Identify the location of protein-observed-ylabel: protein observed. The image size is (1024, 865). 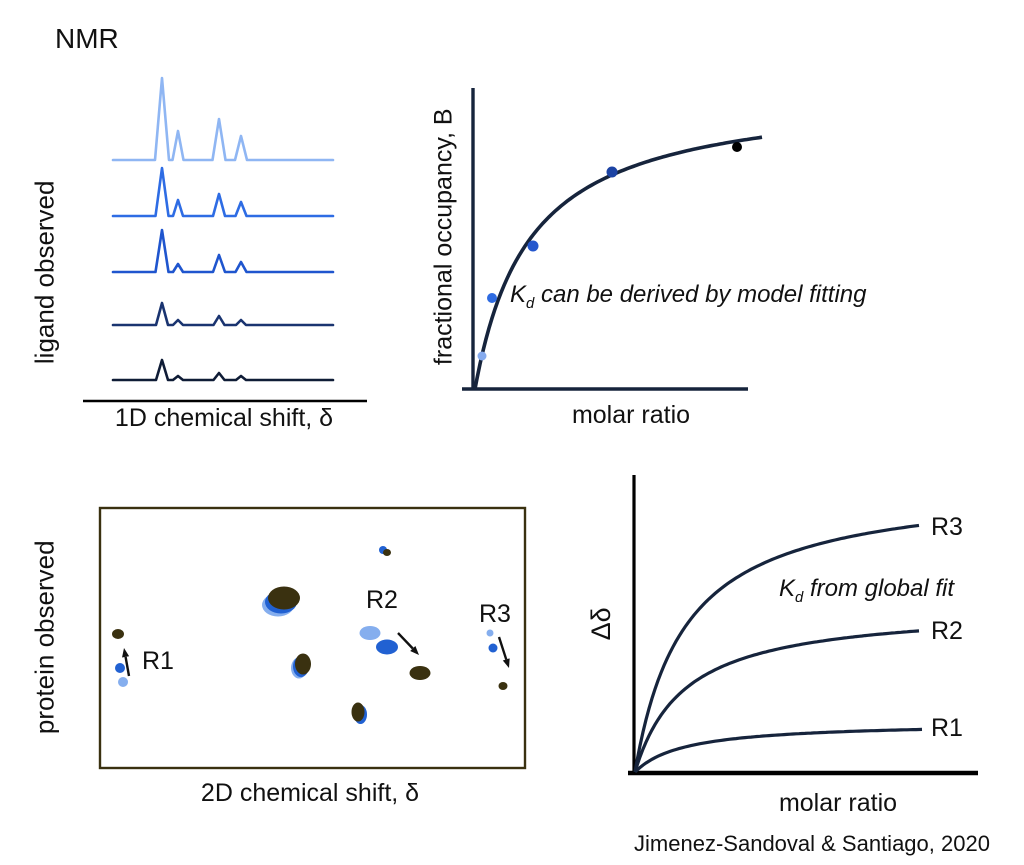
(44, 637).